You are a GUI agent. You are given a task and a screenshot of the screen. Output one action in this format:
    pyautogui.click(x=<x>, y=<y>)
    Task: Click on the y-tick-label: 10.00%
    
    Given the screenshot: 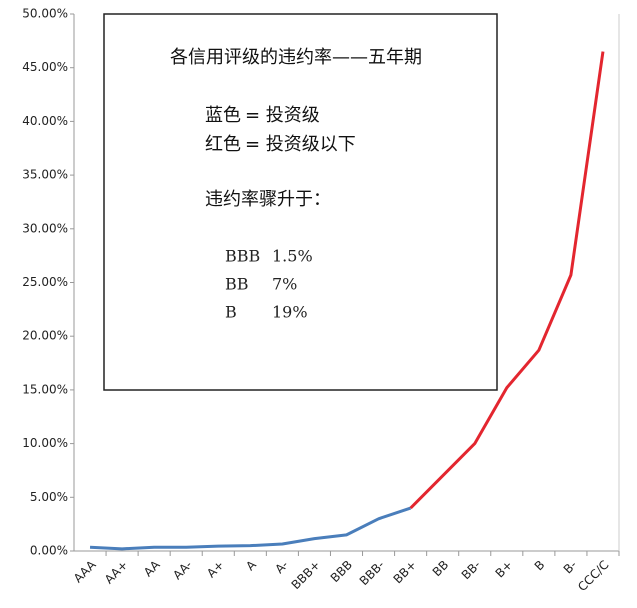 What is the action you would take?
    pyautogui.click(x=45, y=443)
    